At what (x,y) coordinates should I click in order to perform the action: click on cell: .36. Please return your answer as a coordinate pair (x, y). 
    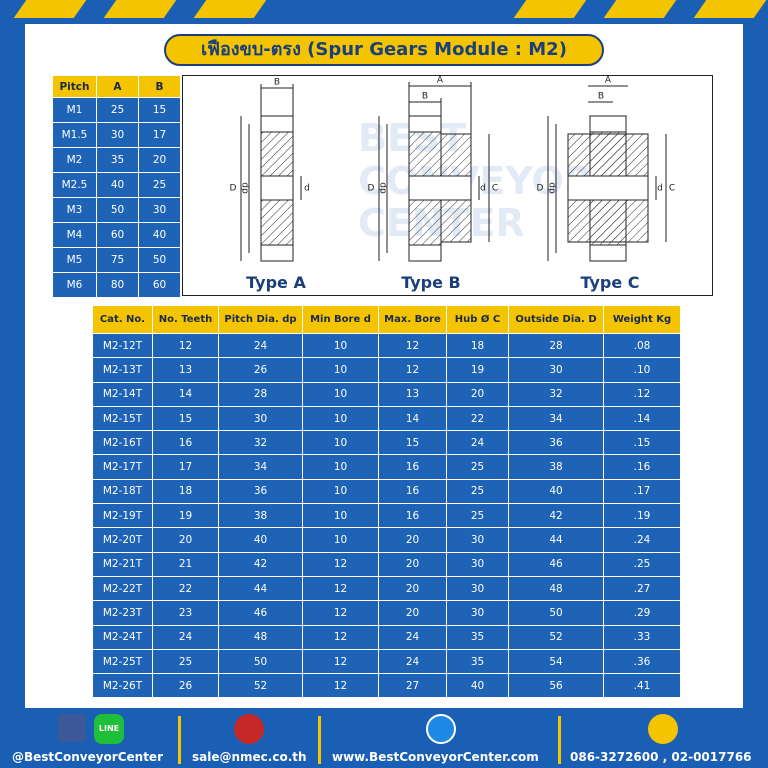
    Looking at the image, I should click on (642, 661).